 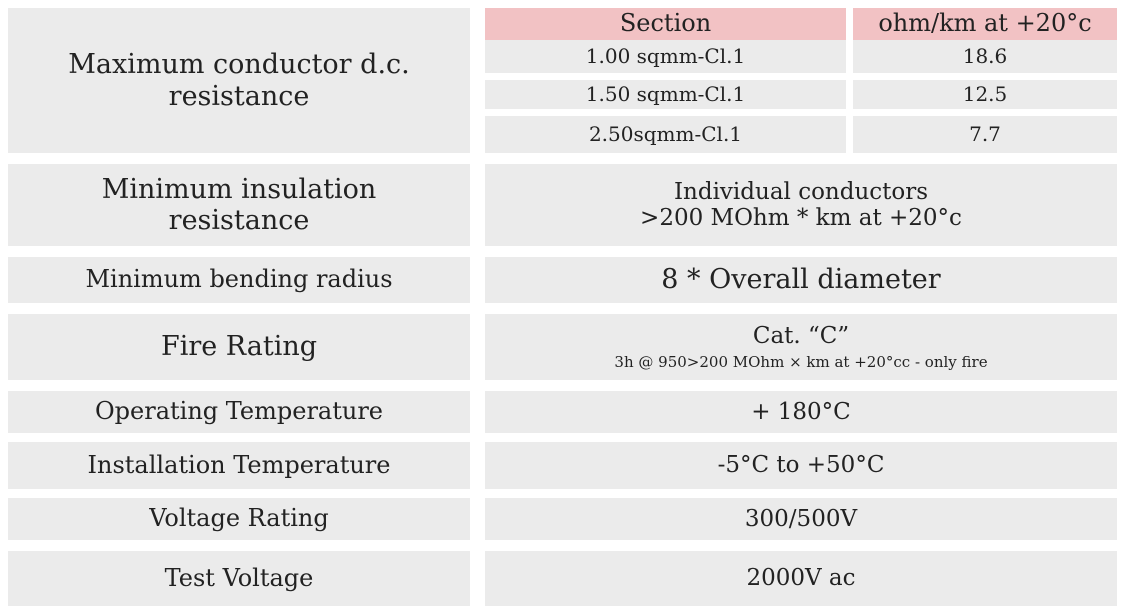 I want to click on section-value: 1.00 sqmm-Cl.1, so click(x=665, y=56).